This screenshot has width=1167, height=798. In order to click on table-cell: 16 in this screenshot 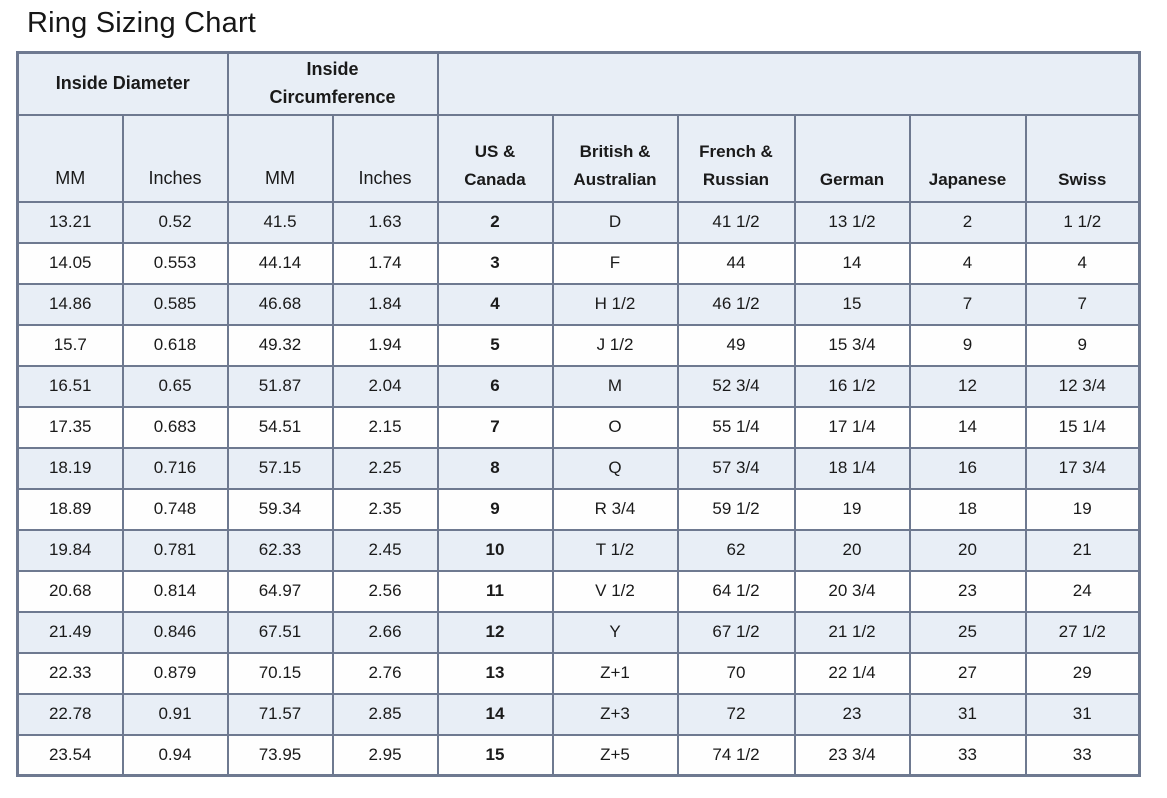, I will do `click(967, 468)`.